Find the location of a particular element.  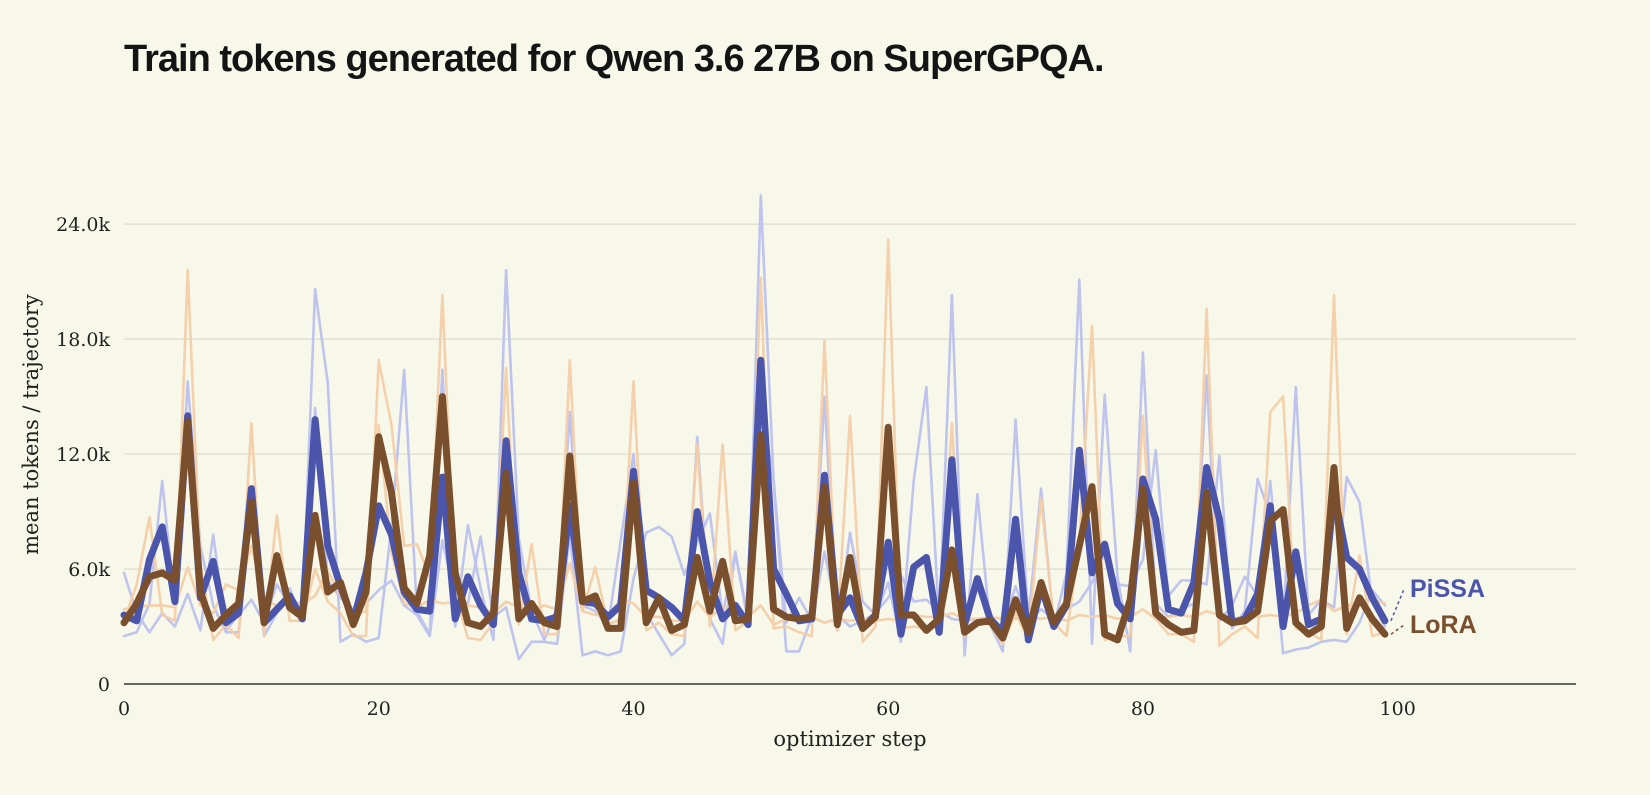

x-tick-label: 80 is located at coordinates (1143, 709).